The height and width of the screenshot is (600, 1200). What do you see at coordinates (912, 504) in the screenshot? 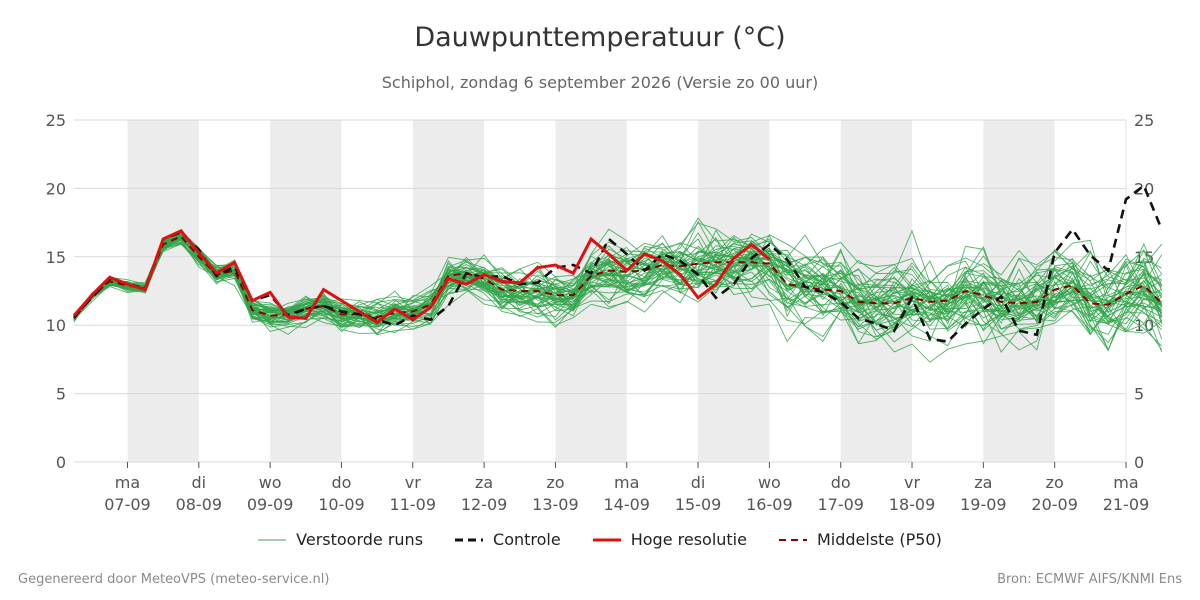
I see `x-tick-date: 18-09` at bounding box center [912, 504].